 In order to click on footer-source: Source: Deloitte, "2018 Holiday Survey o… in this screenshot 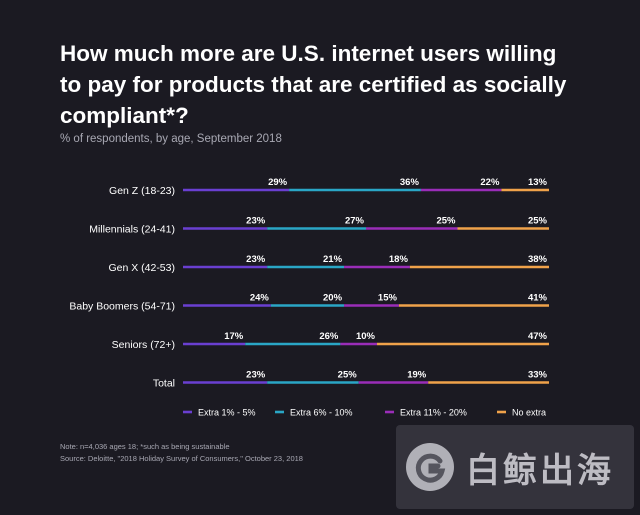, I will do `click(181, 458)`.